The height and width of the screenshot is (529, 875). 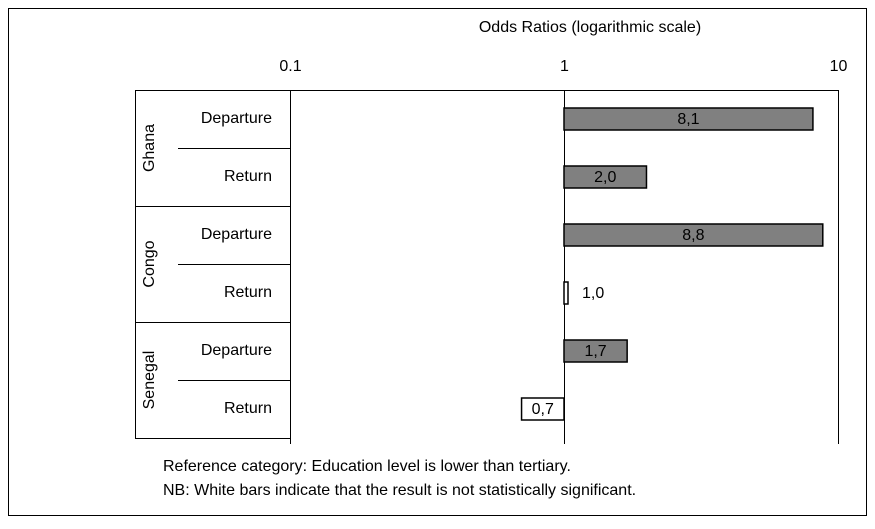 What do you see at coordinates (149, 380) in the screenshot?
I see `group-label: Senegal` at bounding box center [149, 380].